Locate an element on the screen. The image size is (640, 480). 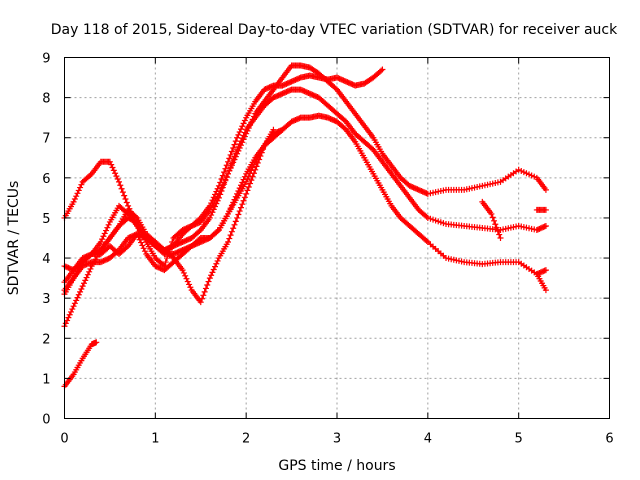
y-axis-label: SDTVAR / TECUs is located at coordinates (14, 238).